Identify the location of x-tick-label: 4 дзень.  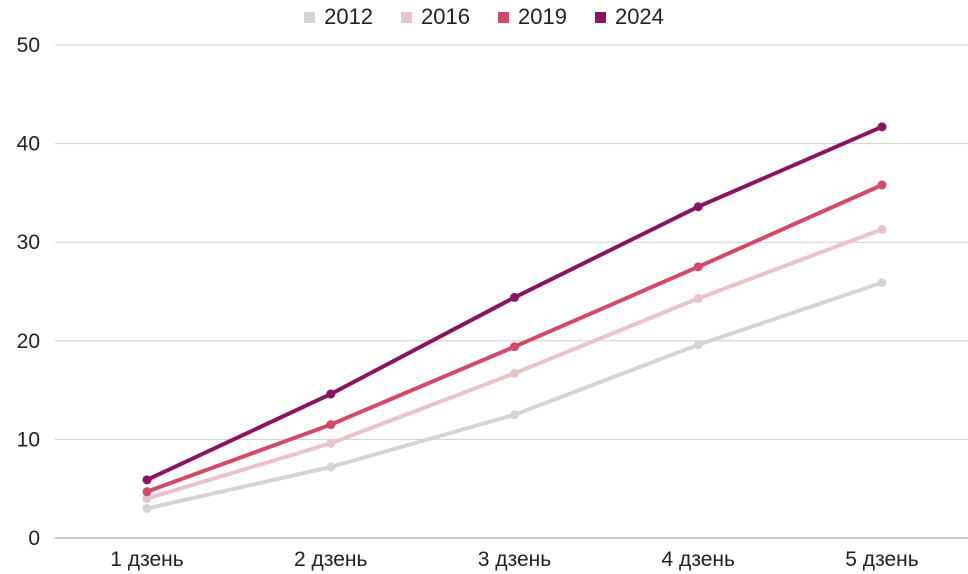
(698, 559).